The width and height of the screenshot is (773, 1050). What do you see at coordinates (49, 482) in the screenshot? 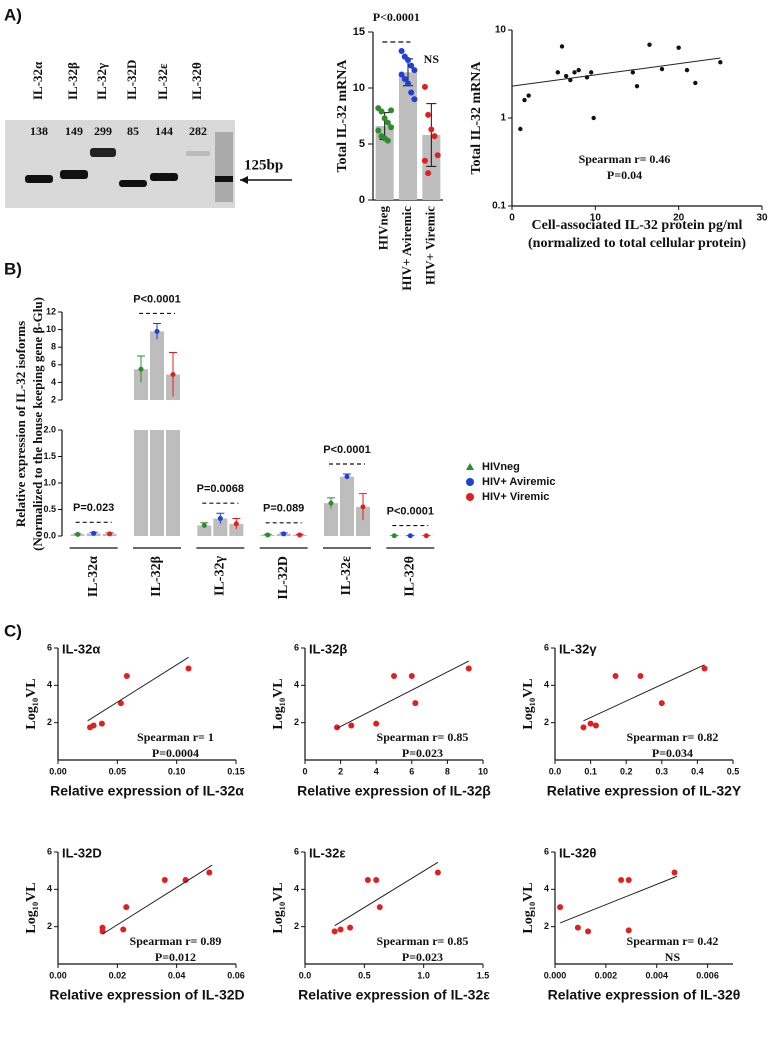
I see `y-tick-label: 1.0` at bounding box center [49, 482].